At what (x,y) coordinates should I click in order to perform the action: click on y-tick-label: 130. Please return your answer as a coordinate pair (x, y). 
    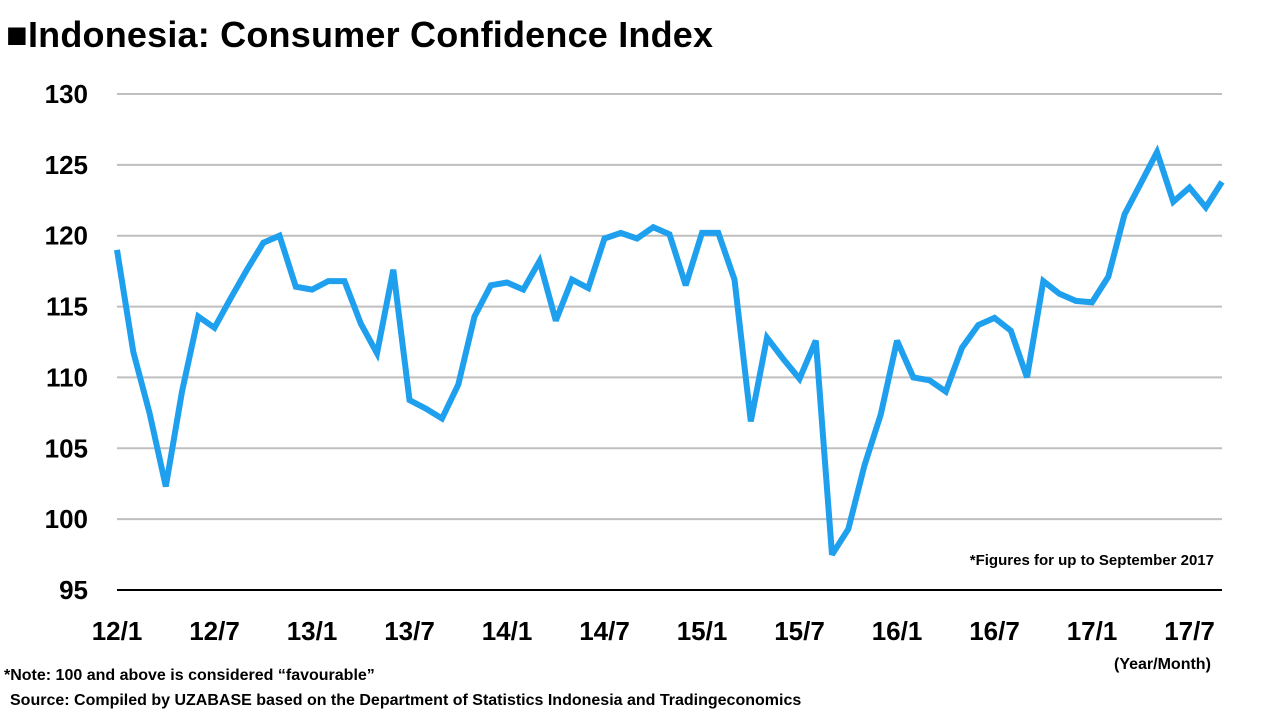
    Looking at the image, I should click on (66, 94).